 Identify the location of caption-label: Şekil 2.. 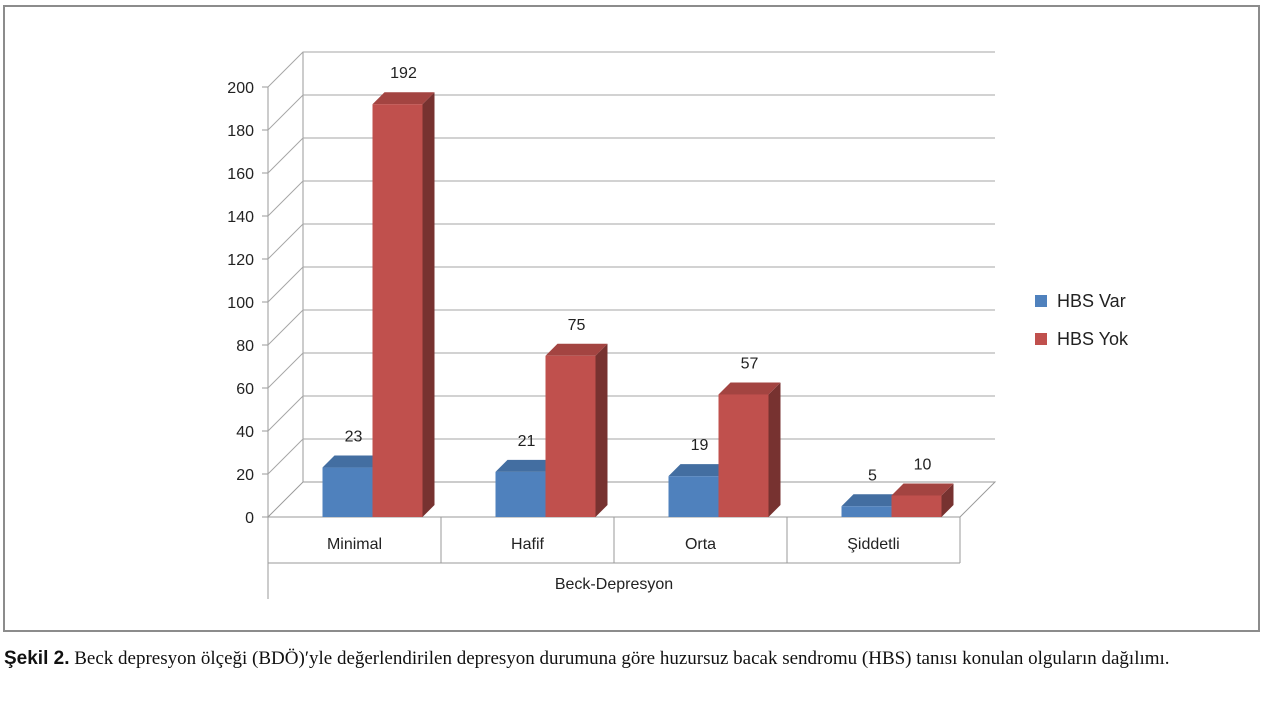
(37, 658).